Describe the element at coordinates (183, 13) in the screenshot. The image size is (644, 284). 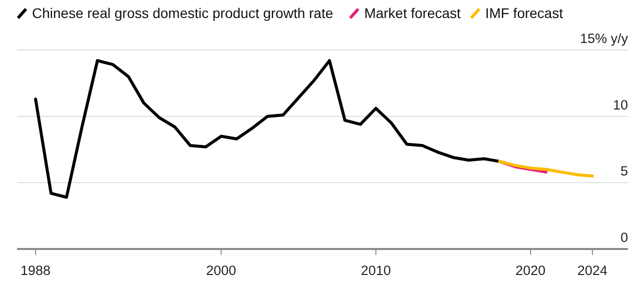
I see `legend-label: Chinese real gross domestic product growth rate` at that location.